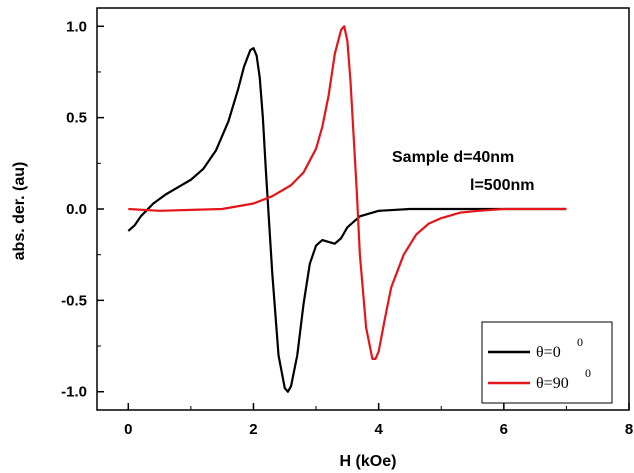  I want to click on legend-sup-series-0: 0, so click(580, 342).